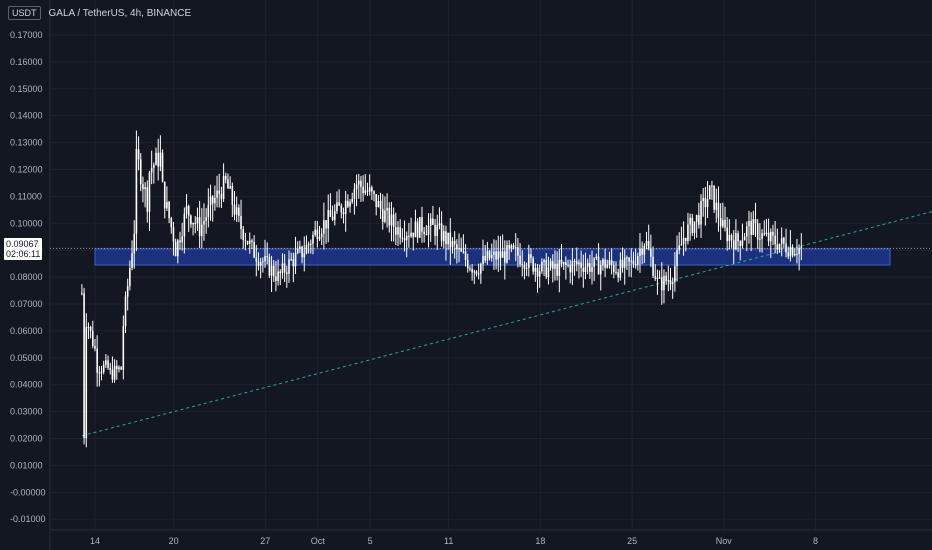 The height and width of the screenshot is (550, 932). I want to click on x-tick-label: 18, so click(540, 541).